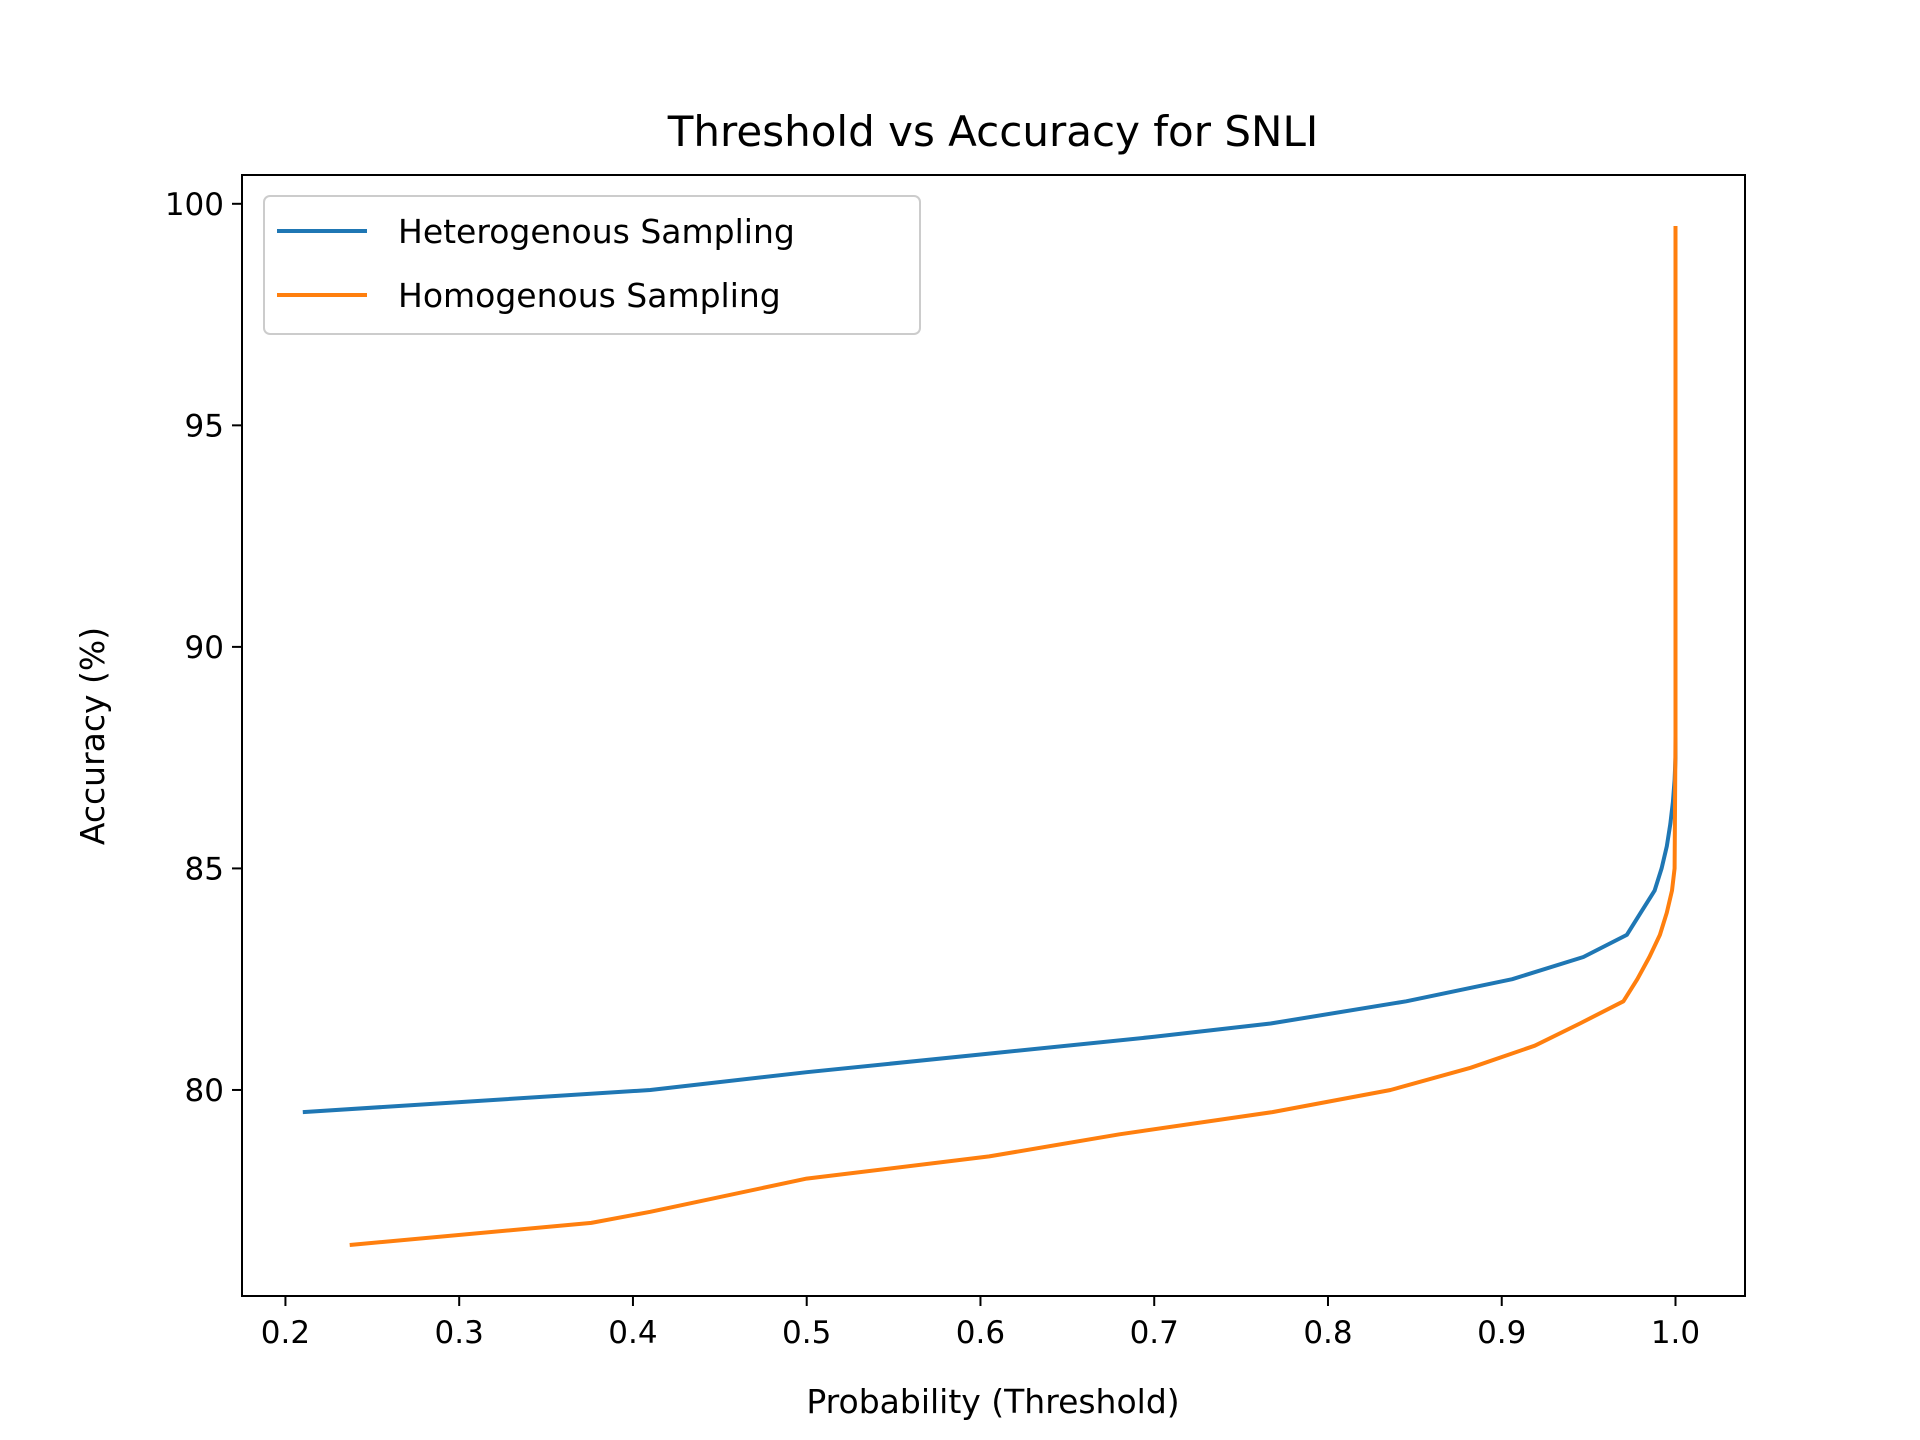 The image size is (1920, 1440). I want to click on y-tick-label: 85, so click(204, 869).